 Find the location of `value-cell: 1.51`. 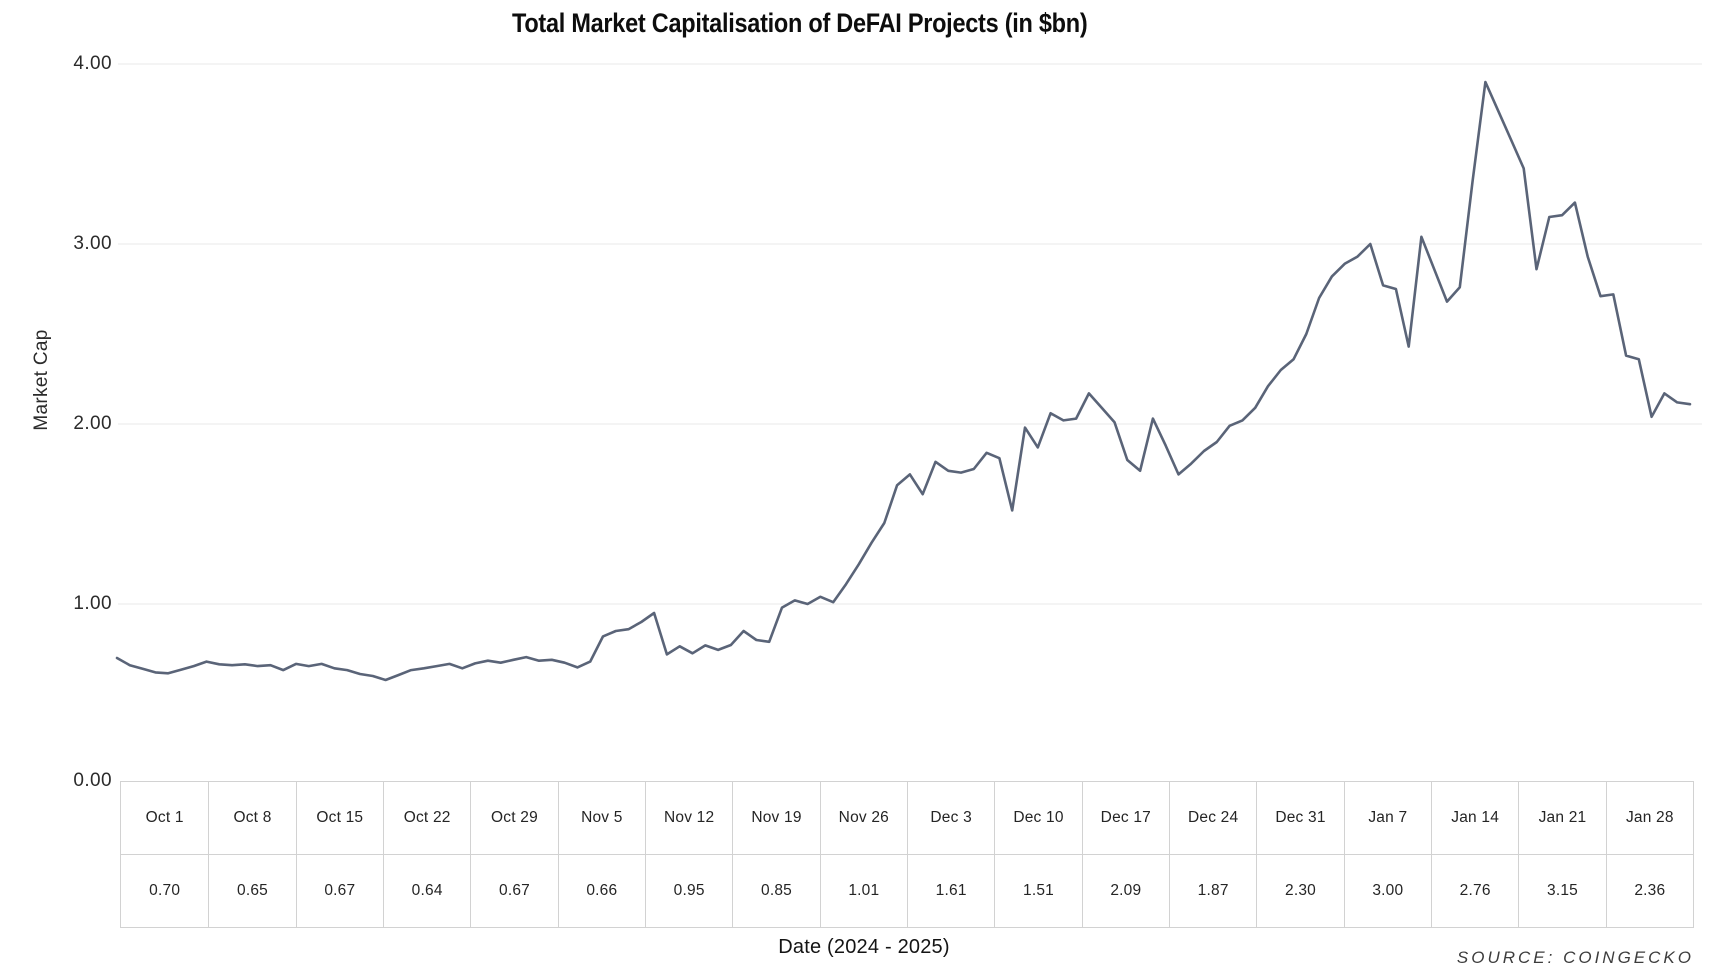

value-cell: 1.51 is located at coordinates (1037, 891).